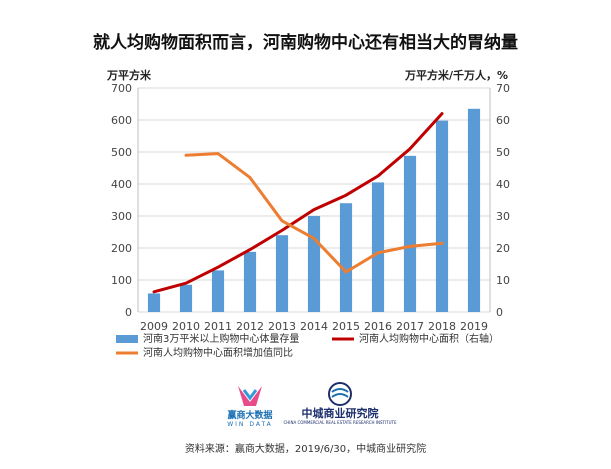  What do you see at coordinates (218, 352) in the screenshot?
I see `legend-label: 河南人均购物中心面积增加值同比` at bounding box center [218, 352].